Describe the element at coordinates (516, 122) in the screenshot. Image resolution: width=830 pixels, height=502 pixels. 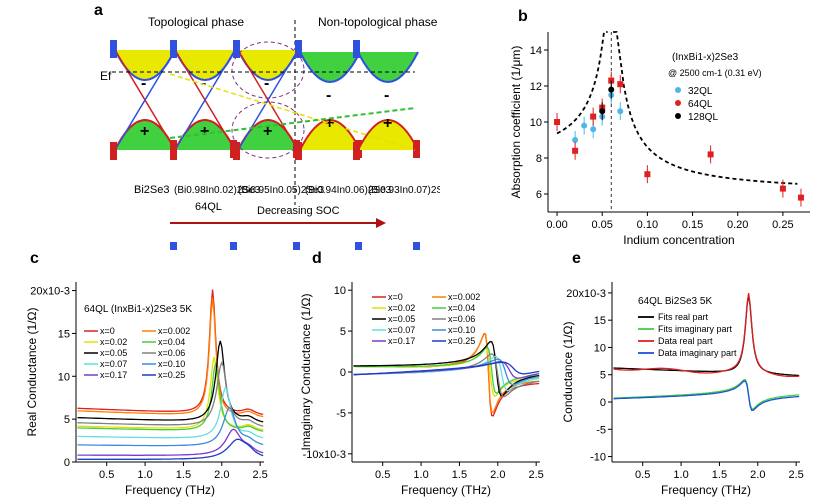
I see `b-ylabel: Absorption coefficient (1/μm)` at that location.